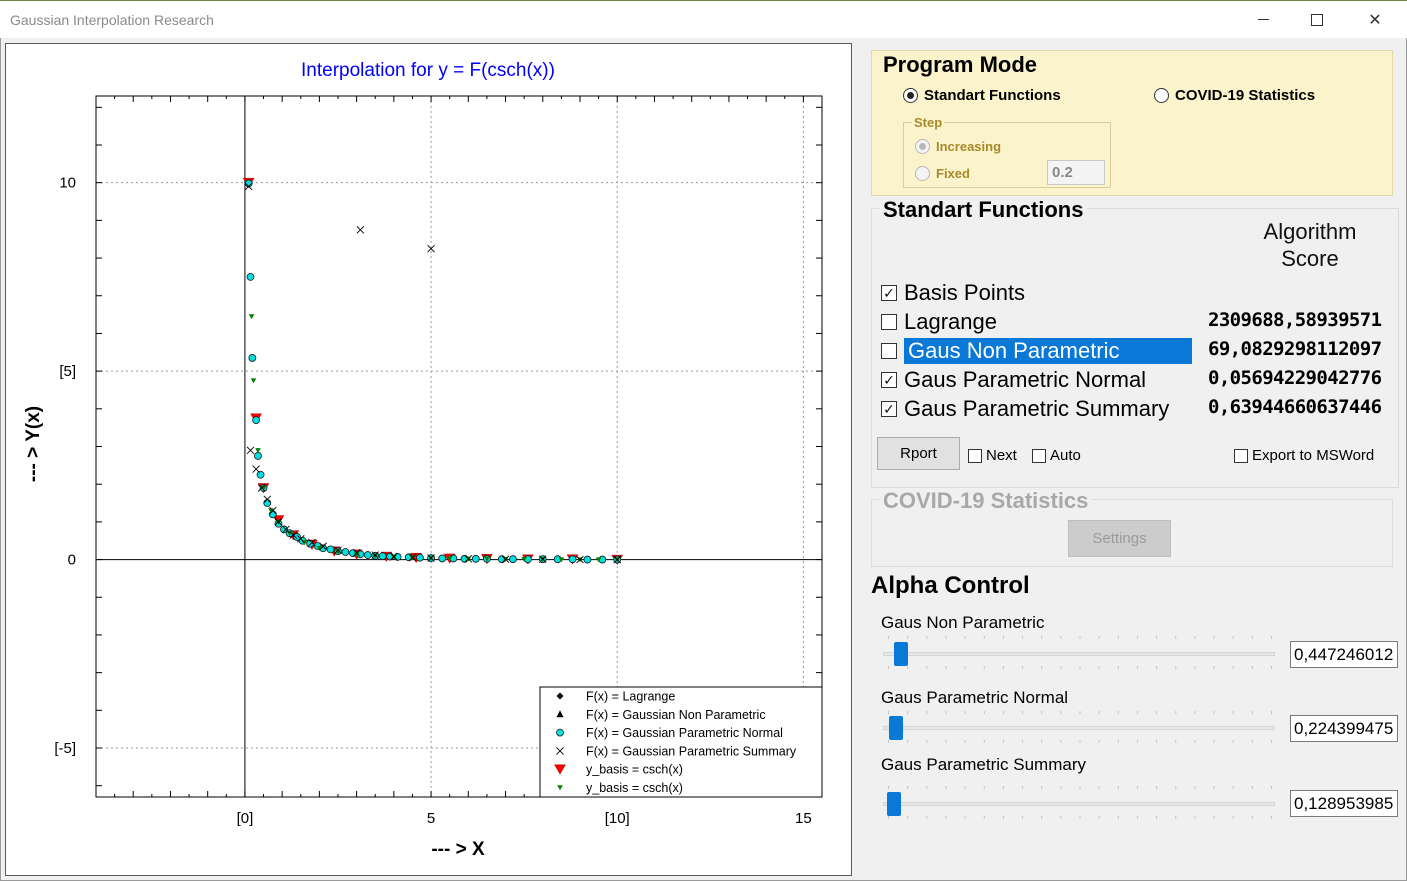 Image resolution: width=1407 pixels, height=881 pixels. I want to click on alpha-value-parametric-summary: 0,128953985, so click(1344, 803).